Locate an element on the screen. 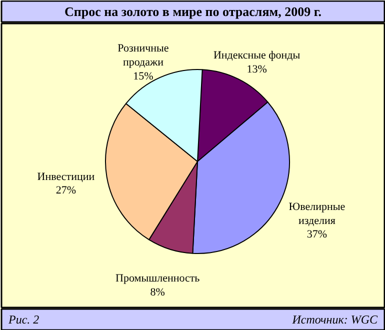  data-label: 13% is located at coordinates (256, 69).